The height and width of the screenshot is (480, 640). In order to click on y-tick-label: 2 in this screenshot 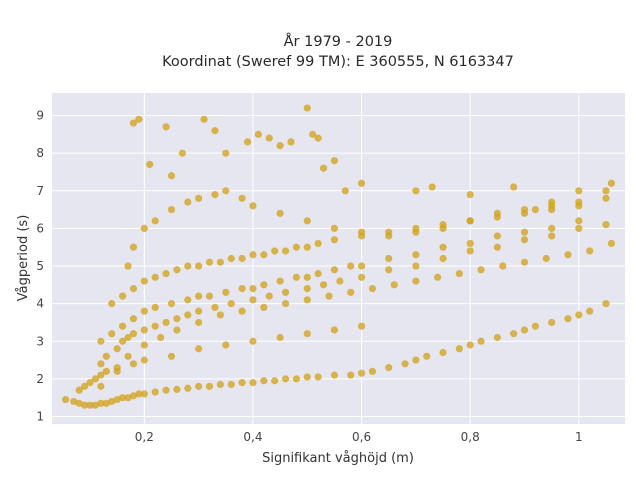, I will do `click(40, 379)`.